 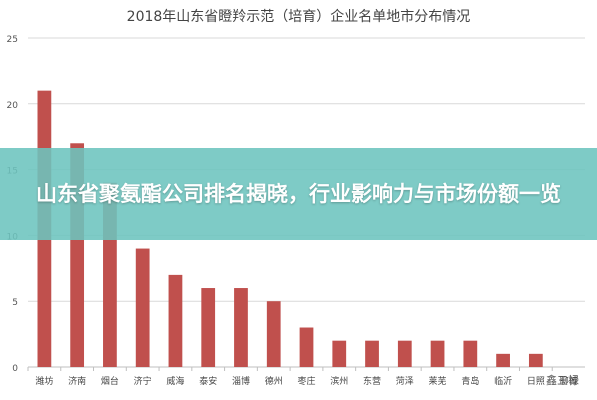 I want to click on x-tick-label: 滨州, so click(x=339, y=381).